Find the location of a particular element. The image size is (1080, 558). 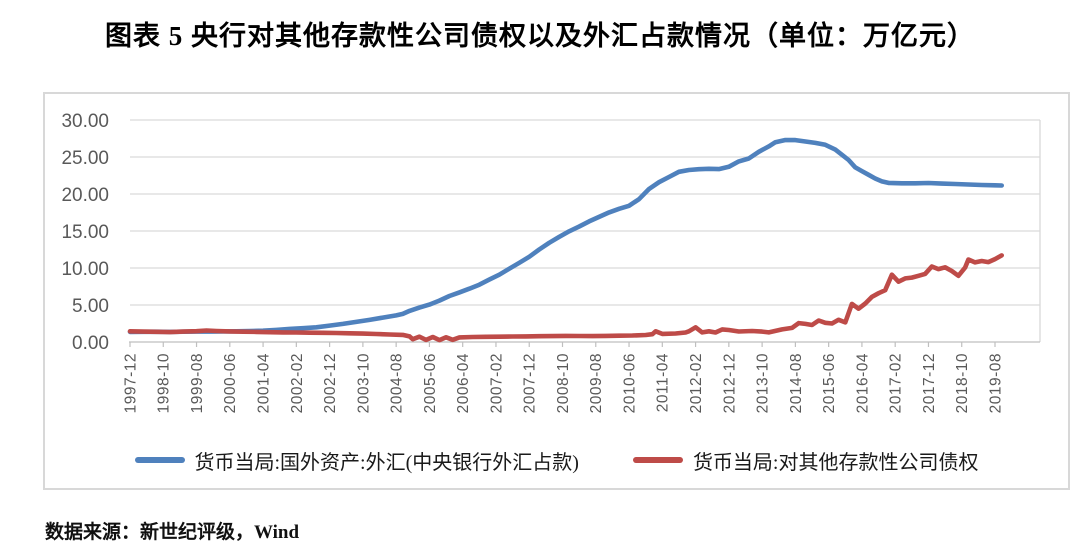

legend: 货币当局:国外资产:外汇(中央银行外汇占款) 货币当局:对其他存款性公司债权 is located at coordinates (556, 460).